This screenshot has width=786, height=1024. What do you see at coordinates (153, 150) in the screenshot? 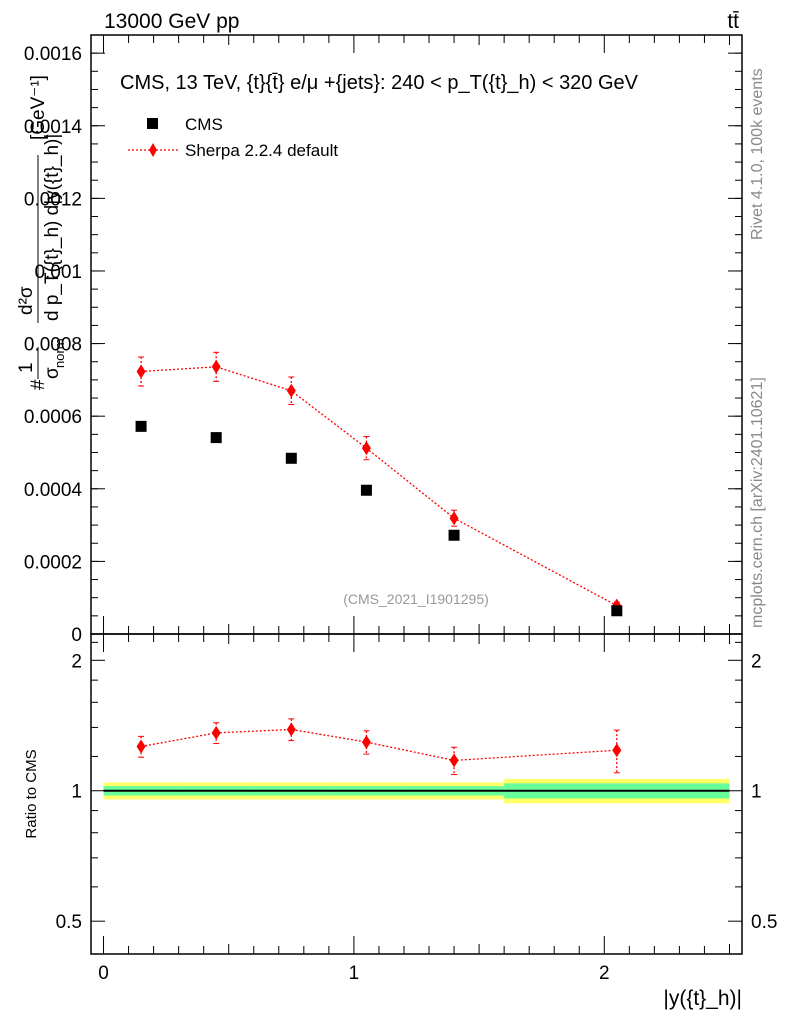
I see `legend-sherpa-marker` at bounding box center [153, 150].